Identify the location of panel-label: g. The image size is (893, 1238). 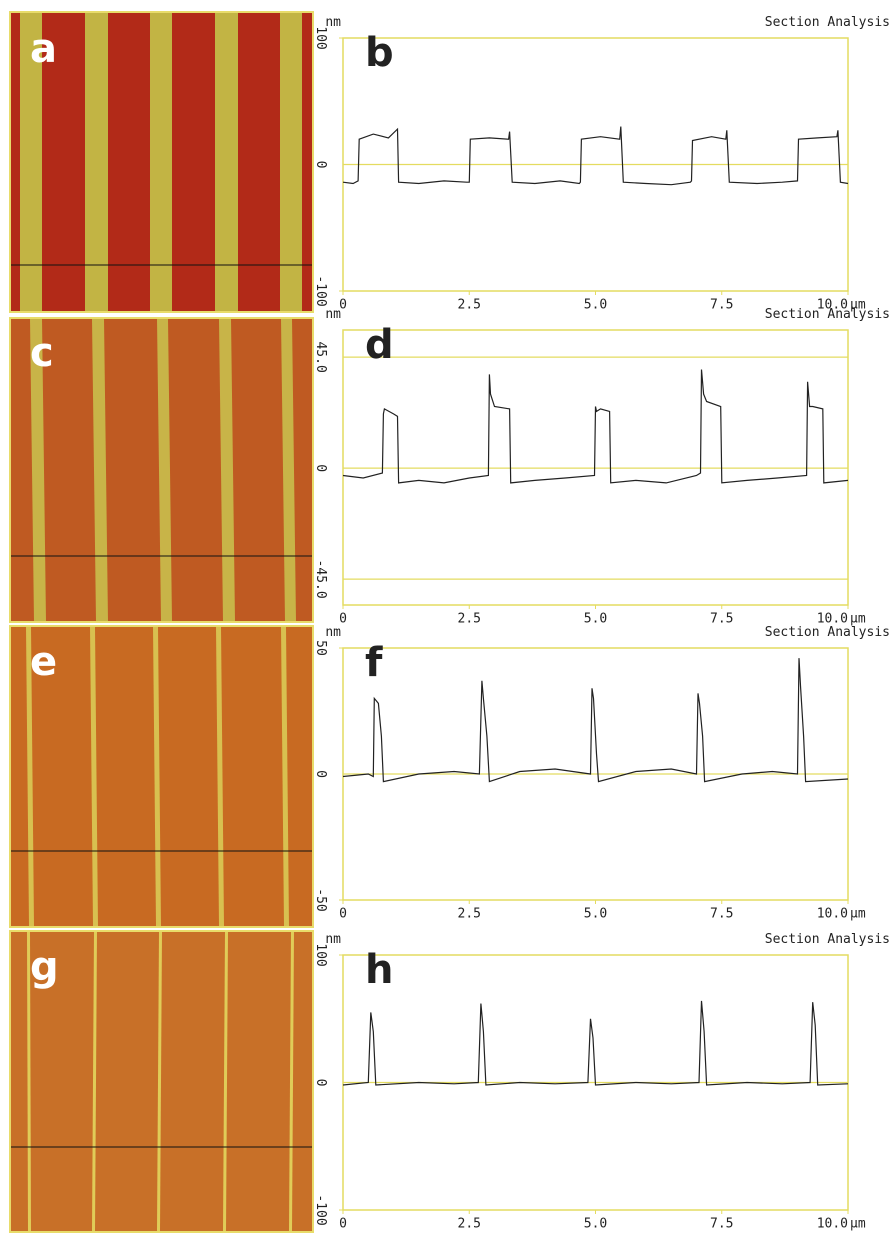
(44, 967).